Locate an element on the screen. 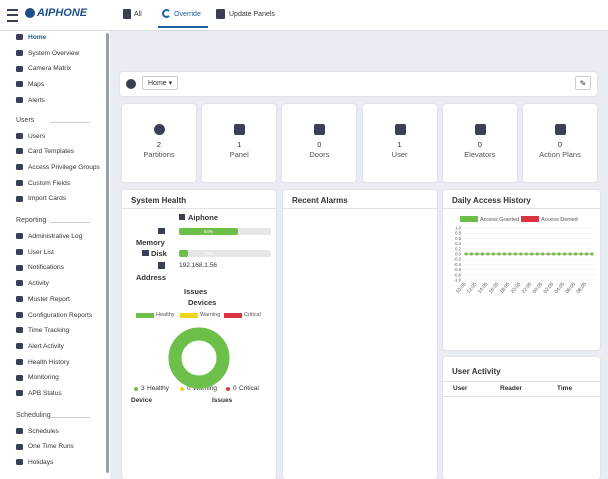 The height and width of the screenshot is (479, 608). scrollbar is located at coordinates (107, 253).